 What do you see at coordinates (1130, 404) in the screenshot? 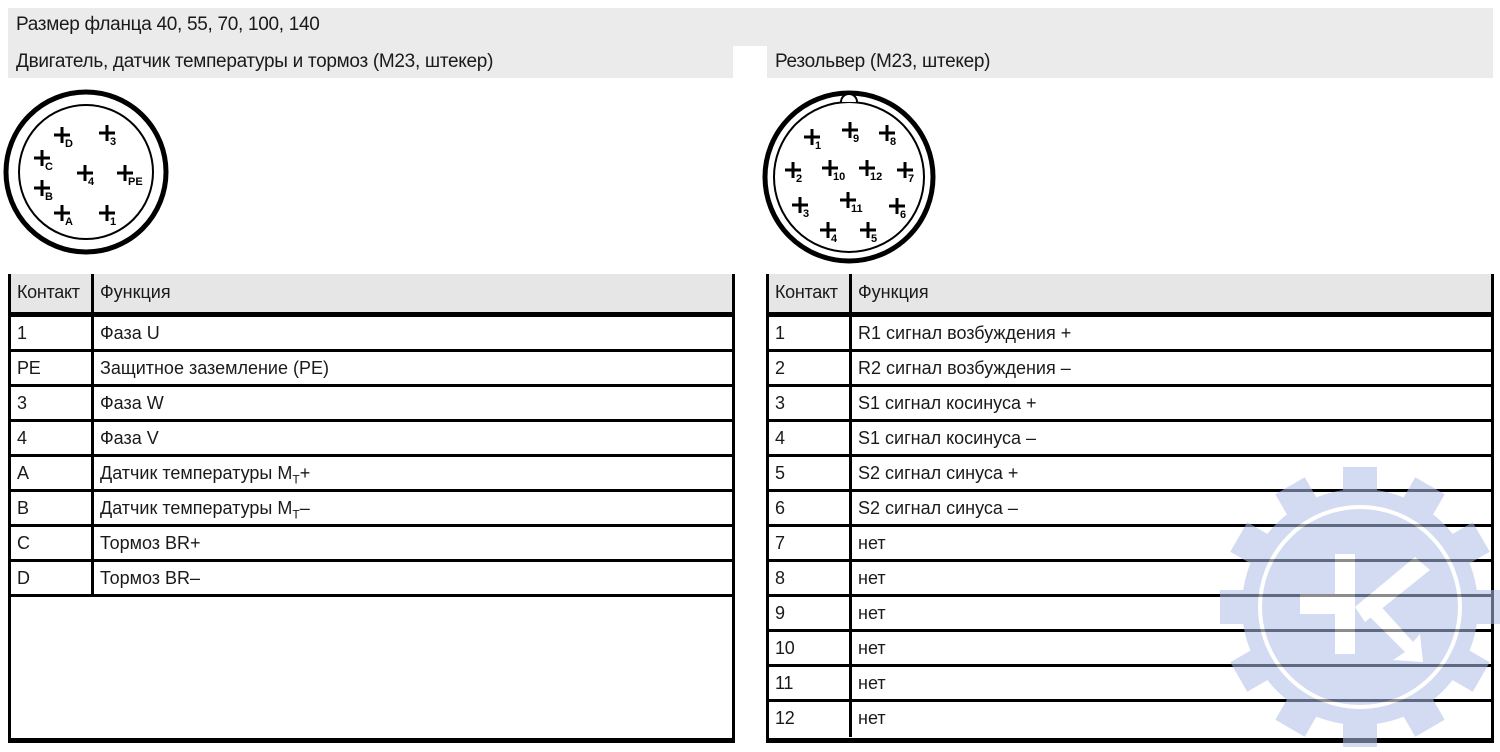
I see `table-row: 3 S1 сигнал косинуса +` at bounding box center [1130, 404].